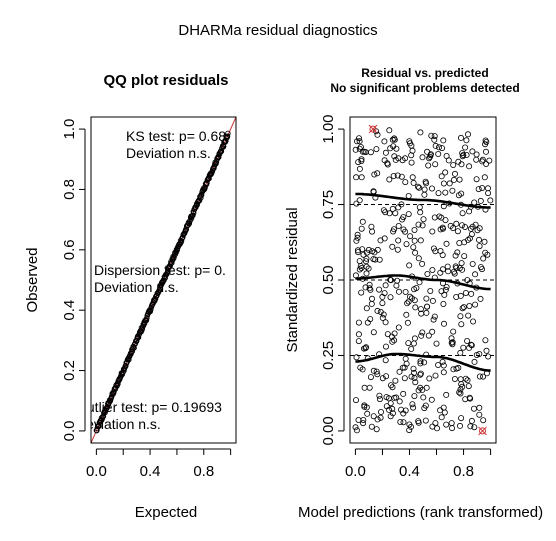  I want to click on outlier-point, so click(373, 129).